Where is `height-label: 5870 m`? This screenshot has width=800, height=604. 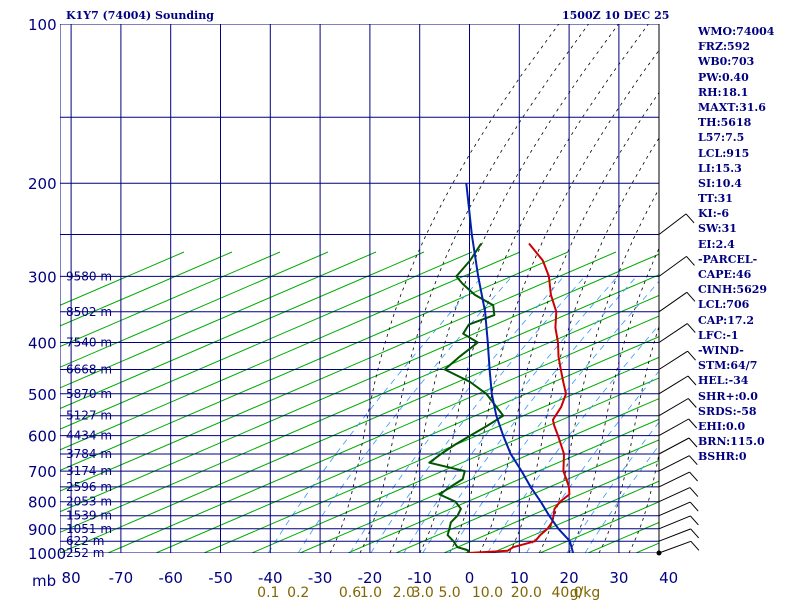 height-label: 5870 m is located at coordinates (89, 394).